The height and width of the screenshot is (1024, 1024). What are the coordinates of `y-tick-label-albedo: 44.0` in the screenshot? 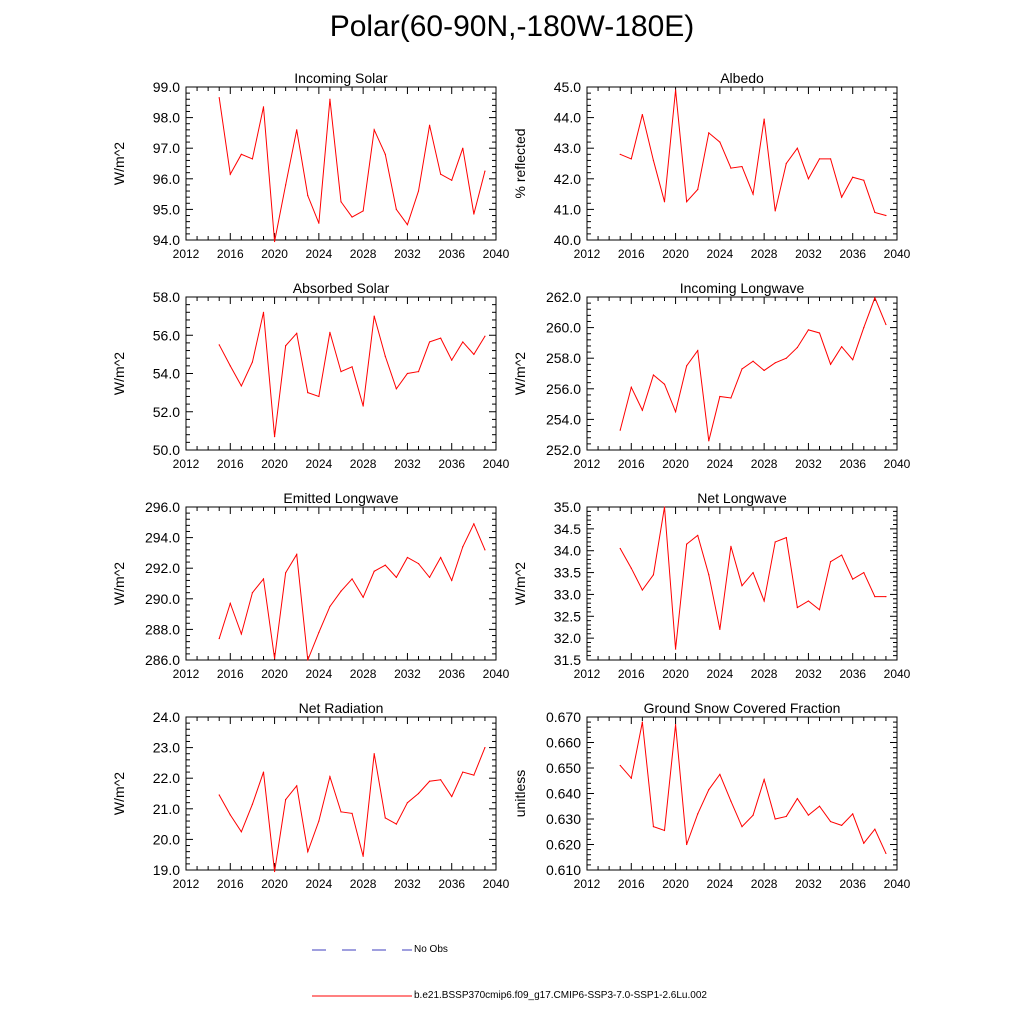 It's located at (567, 118).